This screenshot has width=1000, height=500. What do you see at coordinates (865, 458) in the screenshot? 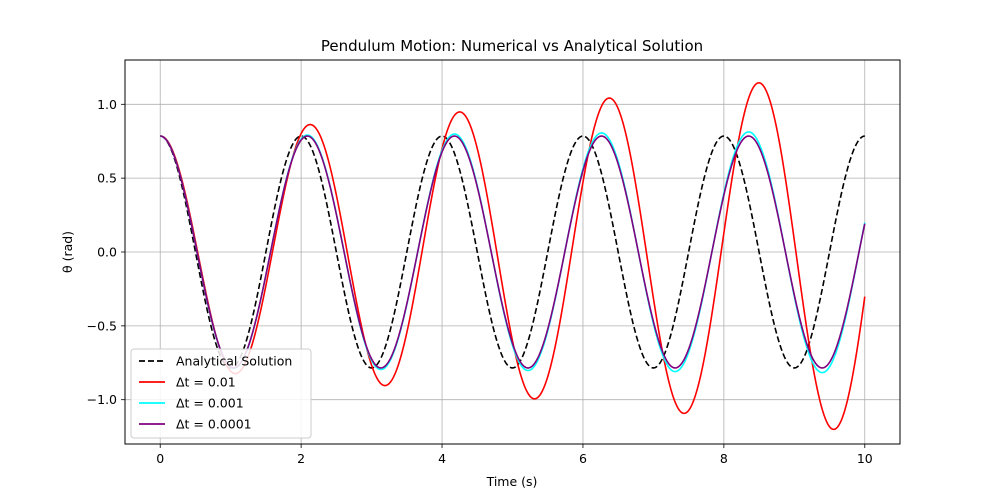
I see `x-tick-label: 10` at bounding box center [865, 458].